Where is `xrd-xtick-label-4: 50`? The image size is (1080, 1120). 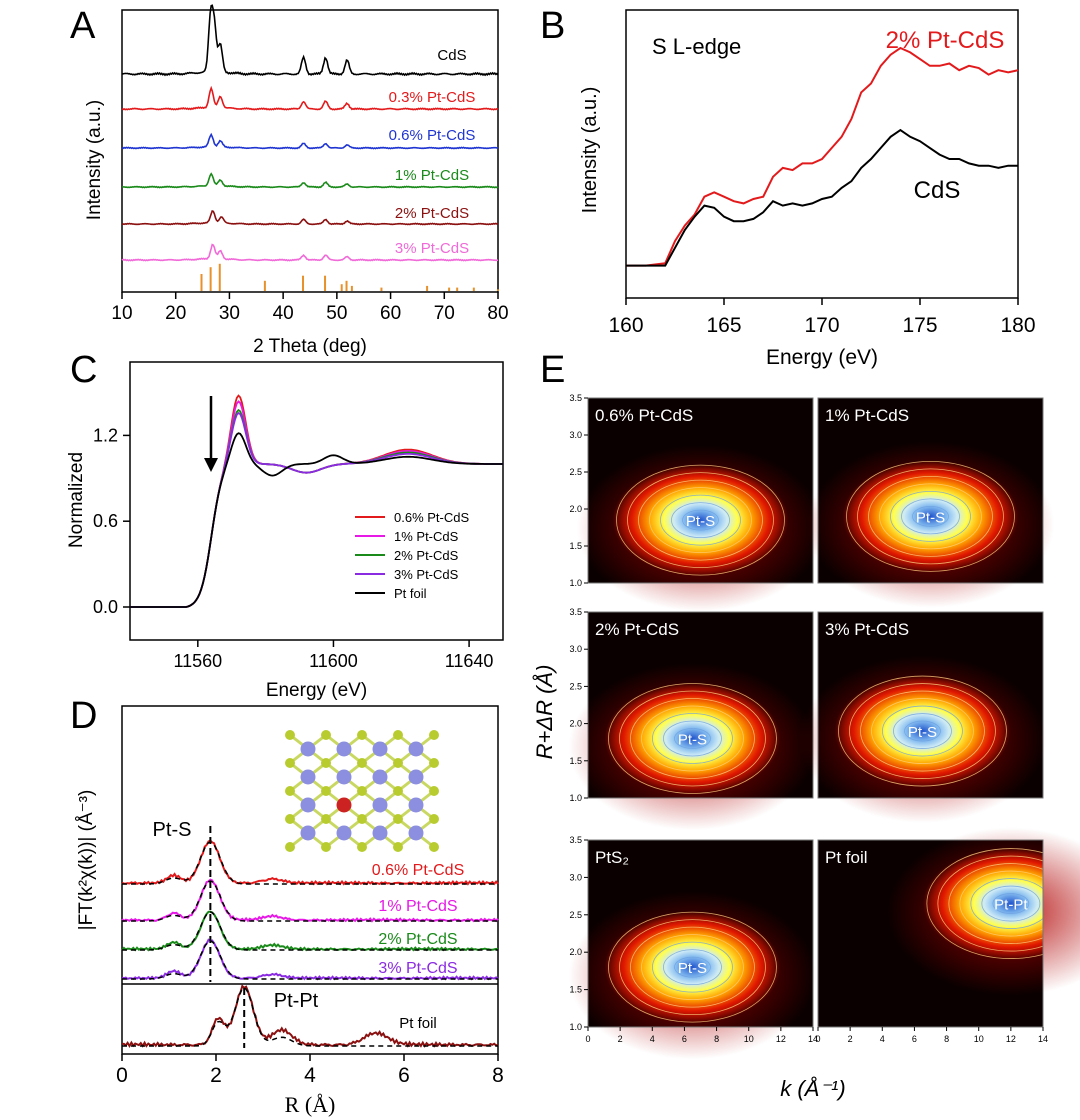
xrd-xtick-label-4: 50 is located at coordinates (336, 313).